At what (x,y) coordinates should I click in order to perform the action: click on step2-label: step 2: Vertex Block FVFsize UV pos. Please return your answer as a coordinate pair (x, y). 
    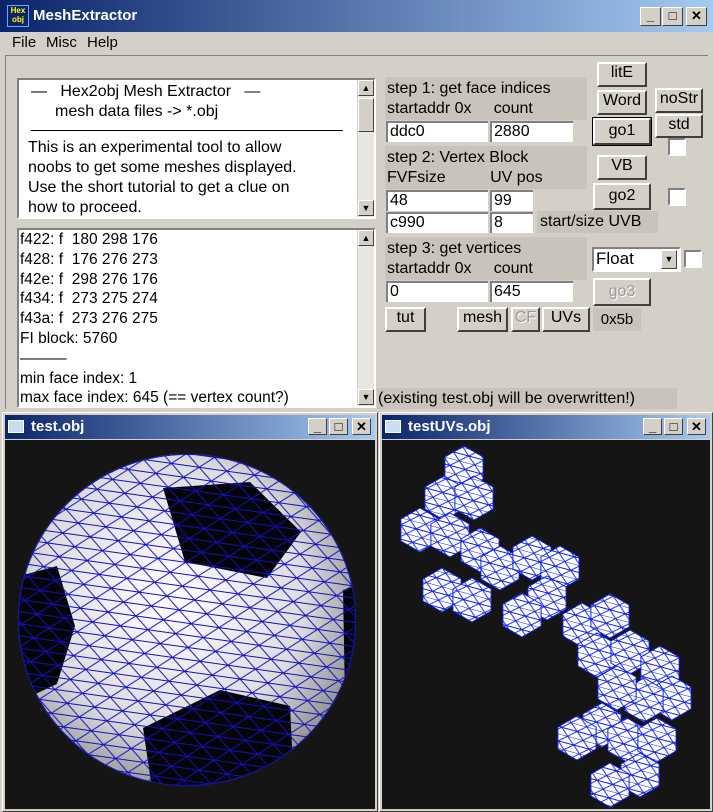
    Looking at the image, I should click on (486, 167).